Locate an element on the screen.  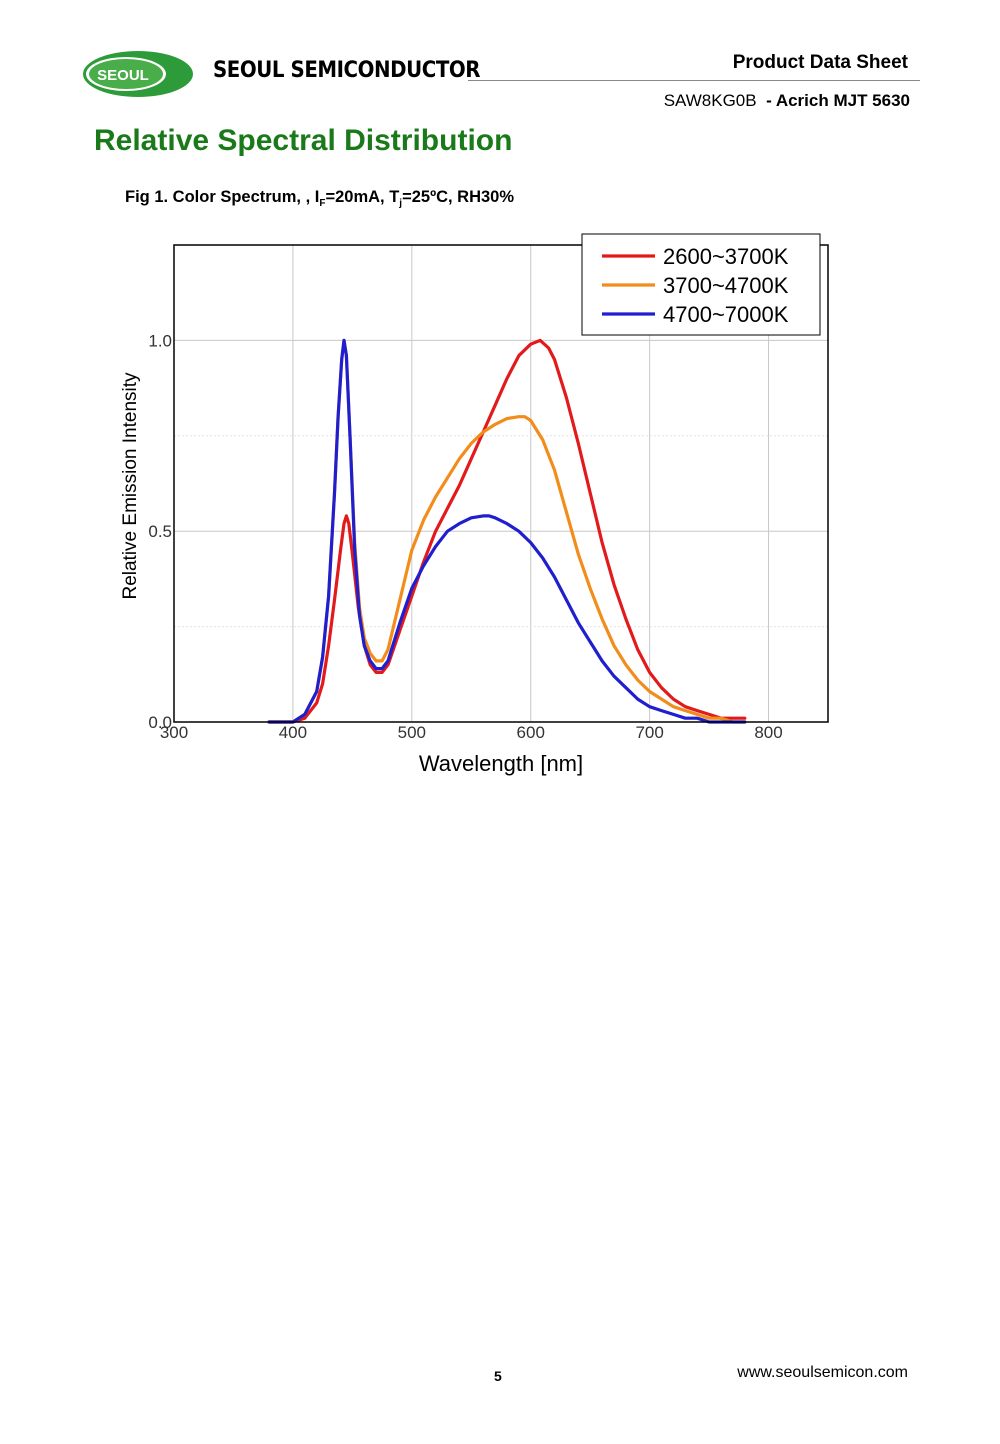
seoul-logo: SEOUL is located at coordinates (138, 74).